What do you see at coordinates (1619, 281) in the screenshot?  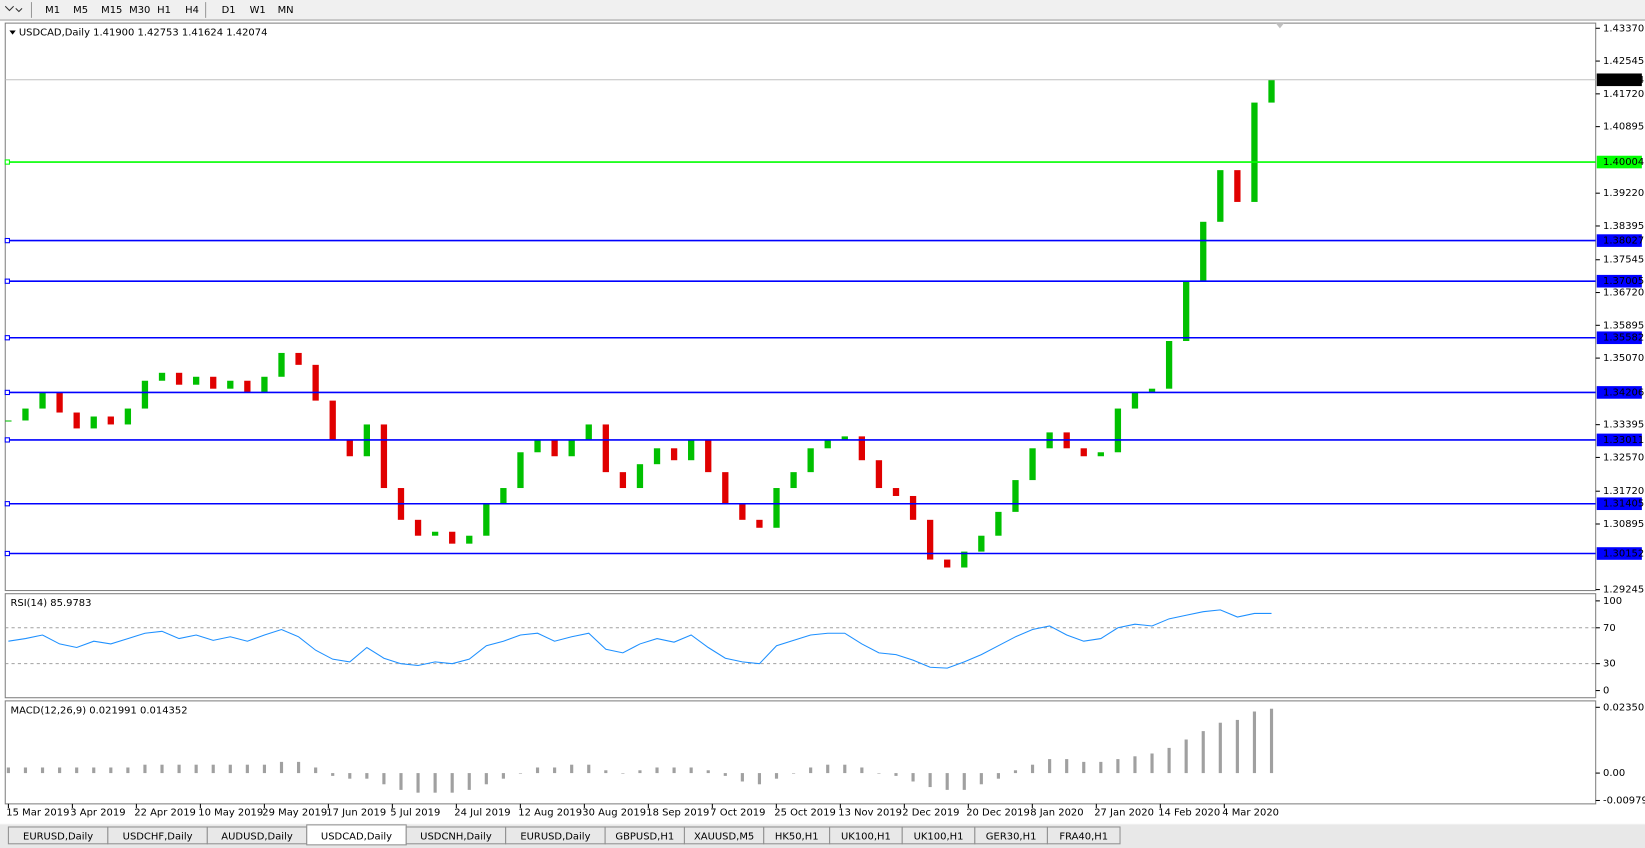 I see `level-label-box` at bounding box center [1619, 281].